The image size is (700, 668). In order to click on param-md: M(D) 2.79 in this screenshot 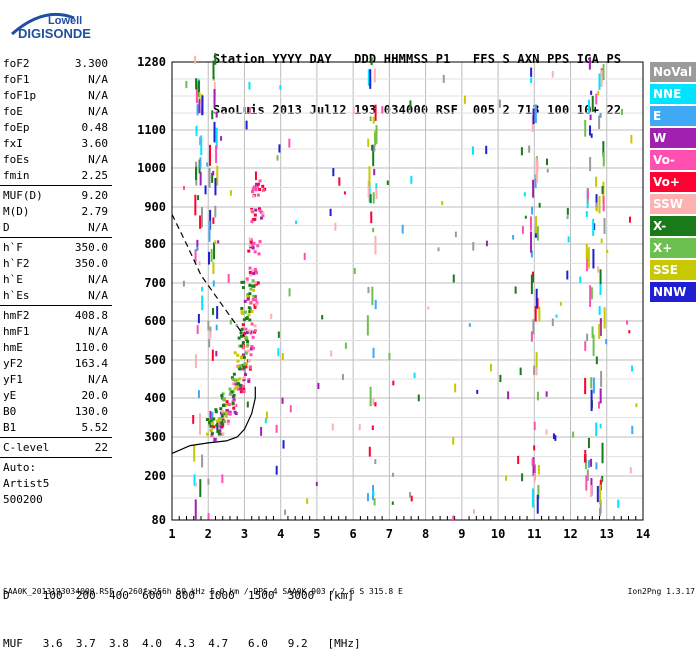, I will do `click(56, 212)`.